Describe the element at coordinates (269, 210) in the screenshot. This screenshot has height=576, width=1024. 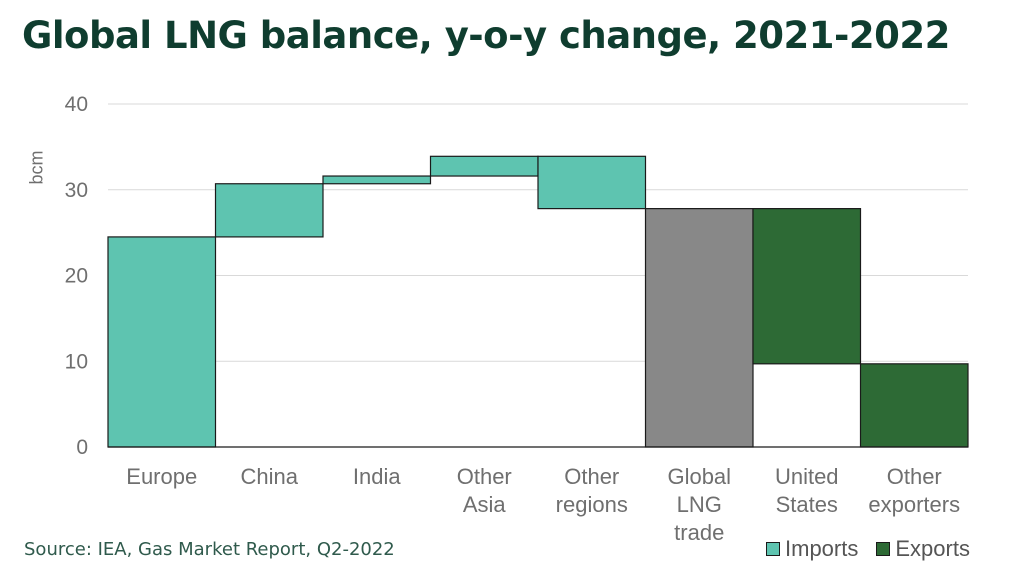
I see `bar-china` at that location.